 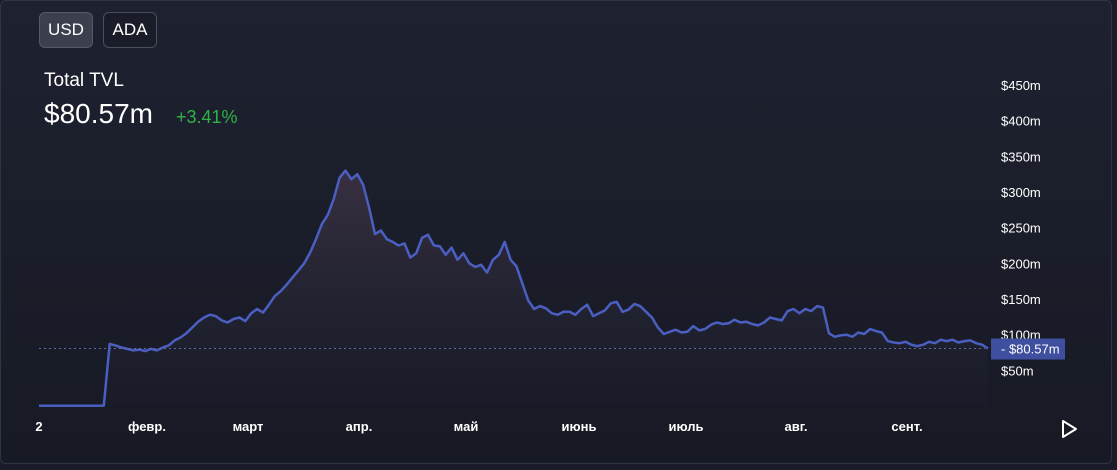 I want to click on ada-toggle-button: ADA, so click(x=130, y=30).